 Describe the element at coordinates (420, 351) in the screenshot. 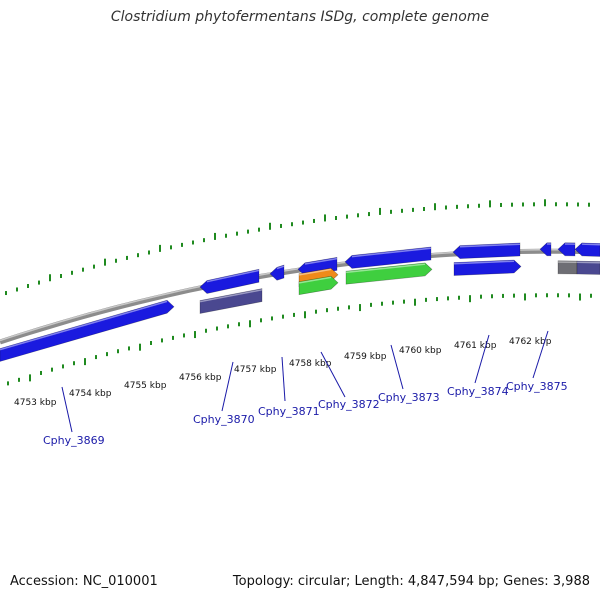

I see `scale-label: 4760 kbp` at that location.